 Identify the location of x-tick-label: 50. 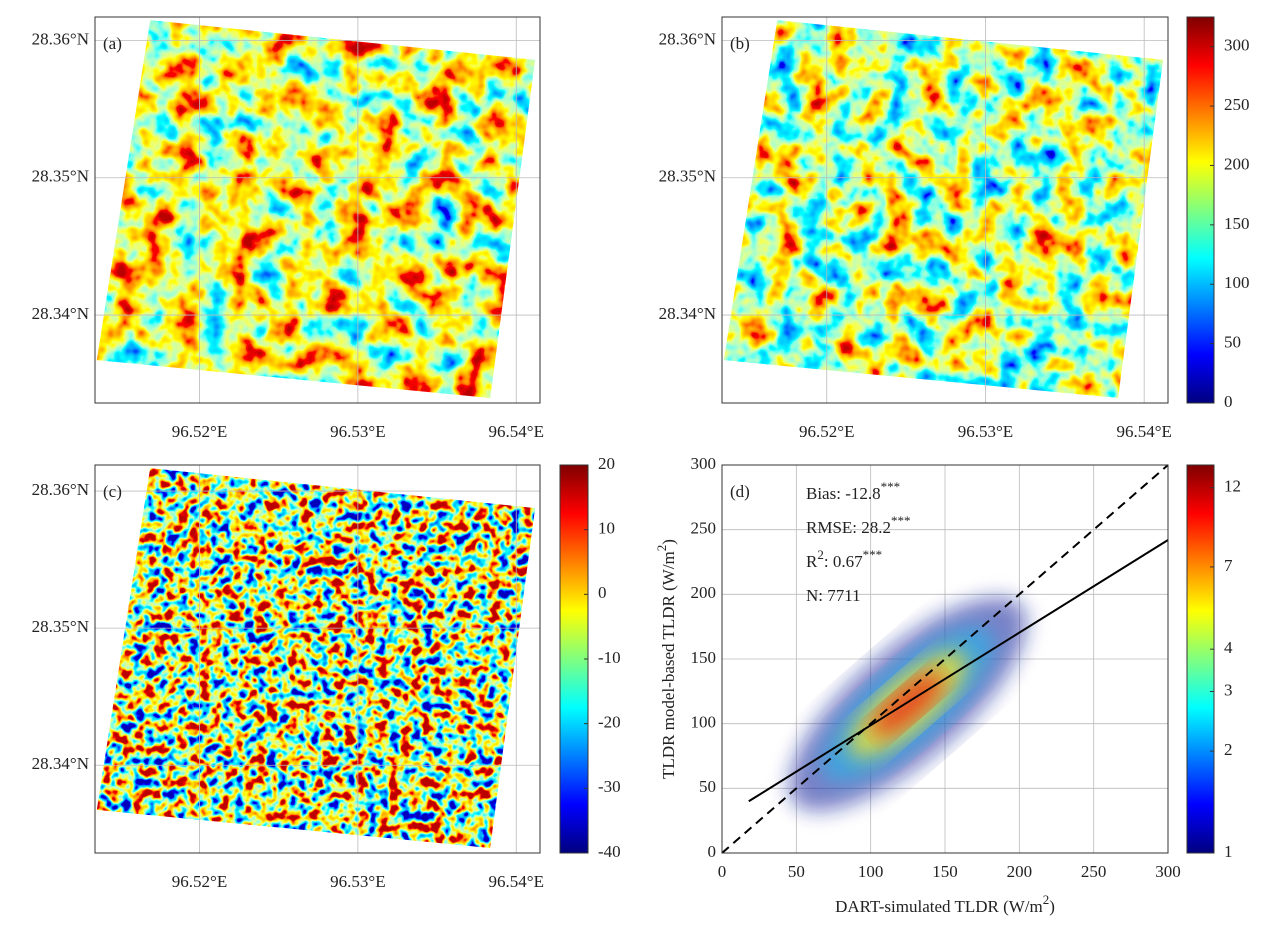
(796, 871).